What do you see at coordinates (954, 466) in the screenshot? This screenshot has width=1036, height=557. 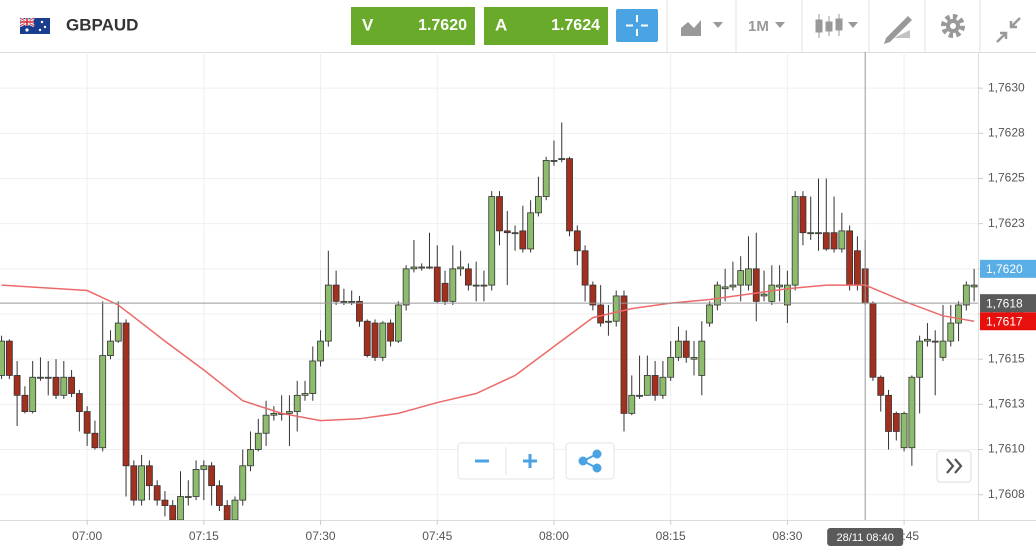 I see `scroll-right-button` at bounding box center [954, 466].